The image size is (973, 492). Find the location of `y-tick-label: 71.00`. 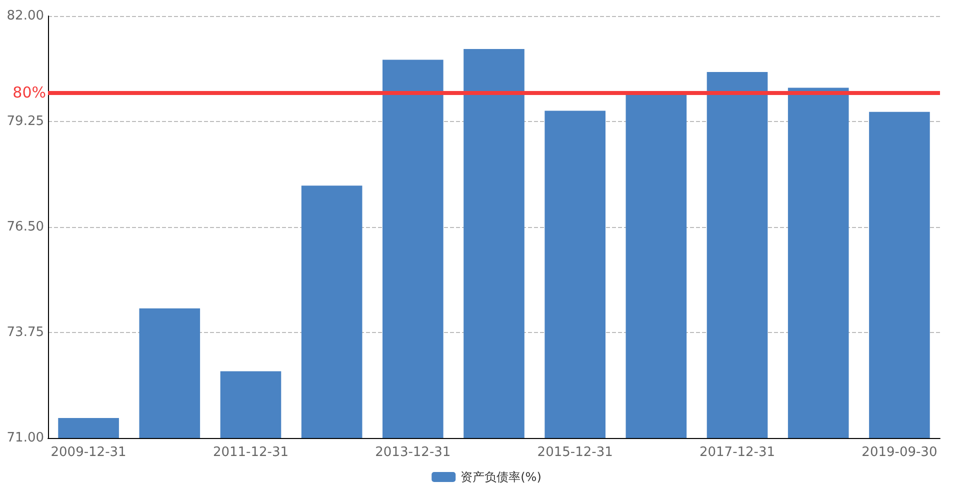

y-tick-label: 71.00 is located at coordinates (25, 438).